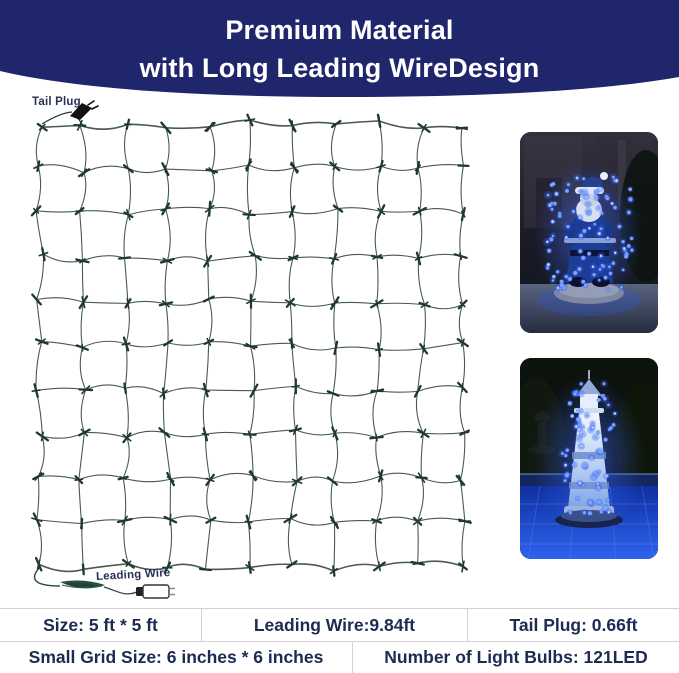  Describe the element at coordinates (516, 657) in the screenshot. I see `spec-bulb-count: Number of Light Bulbs: 121LED` at that location.